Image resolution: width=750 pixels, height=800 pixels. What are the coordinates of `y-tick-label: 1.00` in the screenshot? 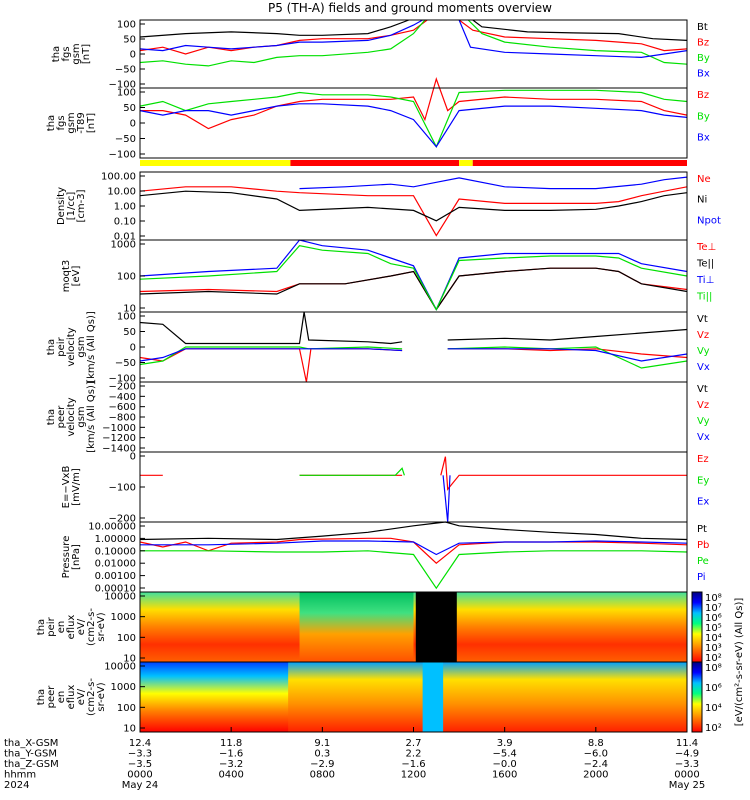 It's located at (125, 207).